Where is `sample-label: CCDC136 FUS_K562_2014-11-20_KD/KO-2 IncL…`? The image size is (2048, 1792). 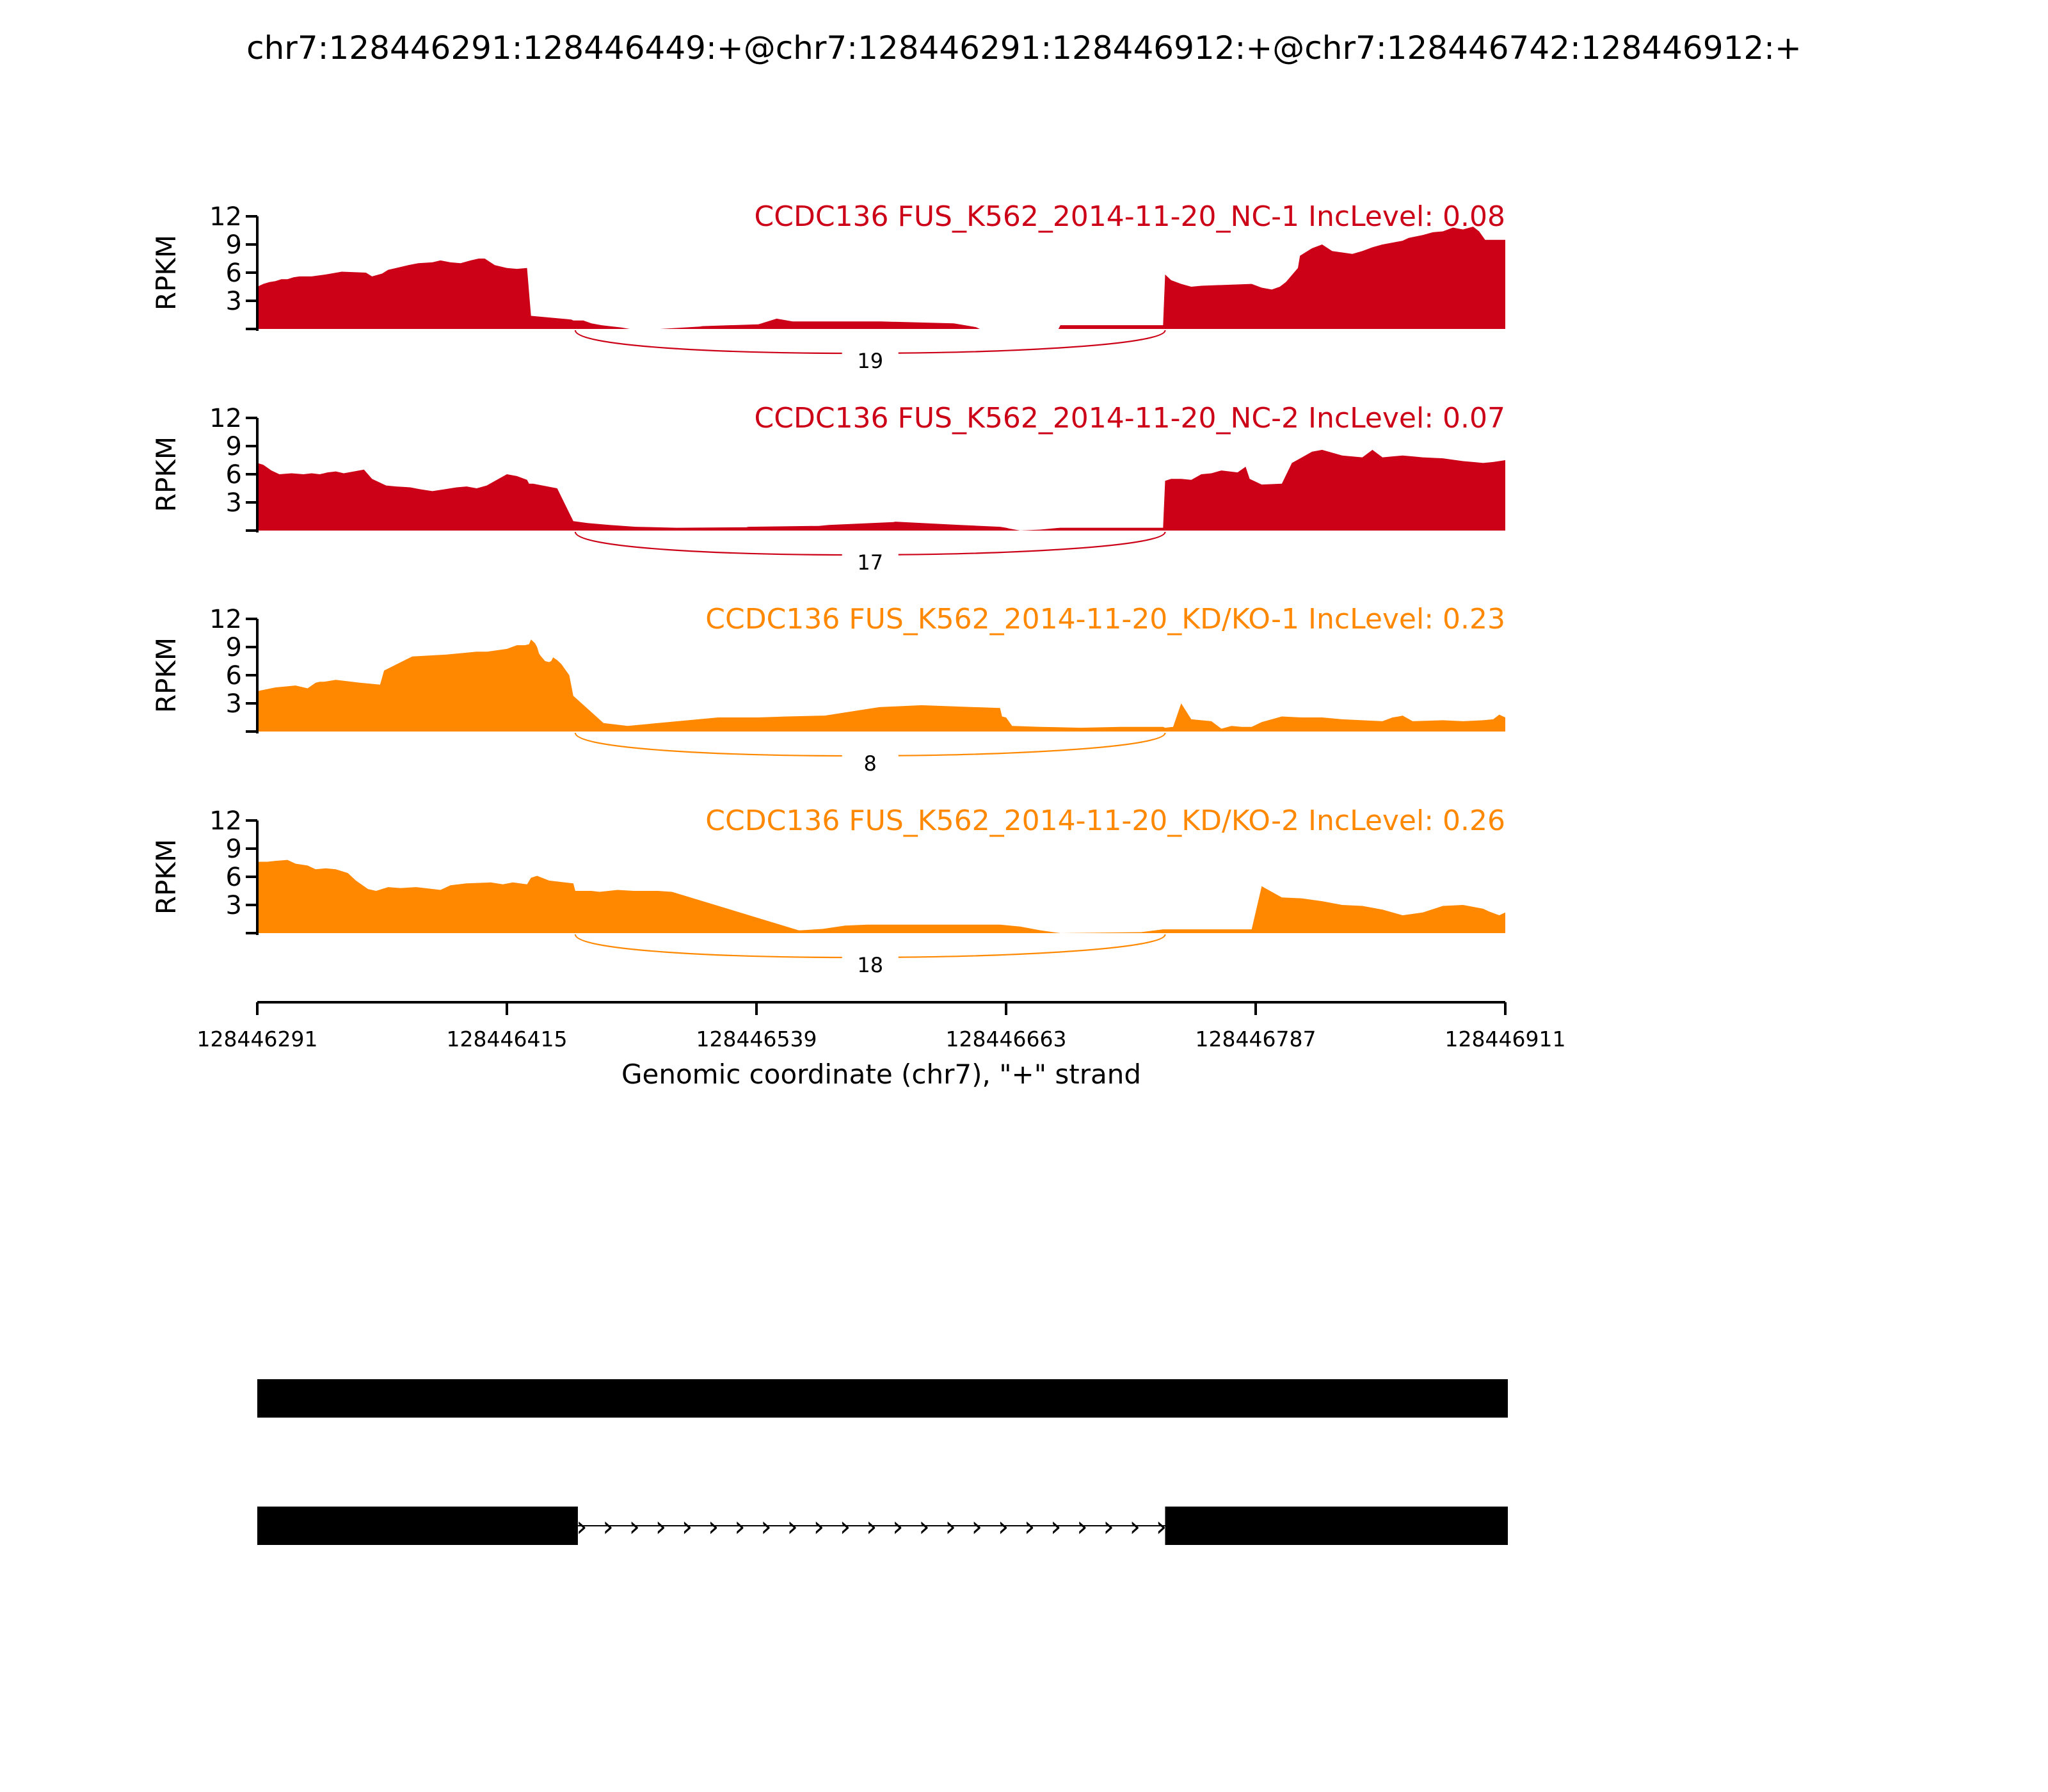 sample-label: CCDC136 FUS_K562_2014-11-20_KD/KO-2 IncL… is located at coordinates (1105, 820).